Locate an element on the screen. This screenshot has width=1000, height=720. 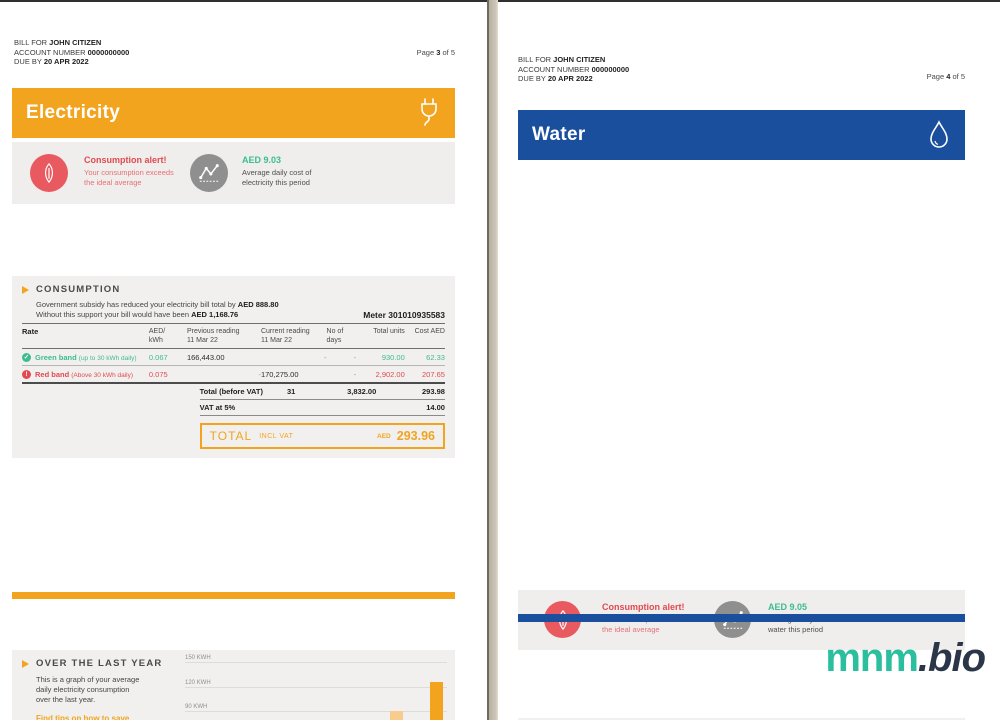
account-line: ACCOUNT NUMBER 0000000000 is located at coordinates (72, 52).